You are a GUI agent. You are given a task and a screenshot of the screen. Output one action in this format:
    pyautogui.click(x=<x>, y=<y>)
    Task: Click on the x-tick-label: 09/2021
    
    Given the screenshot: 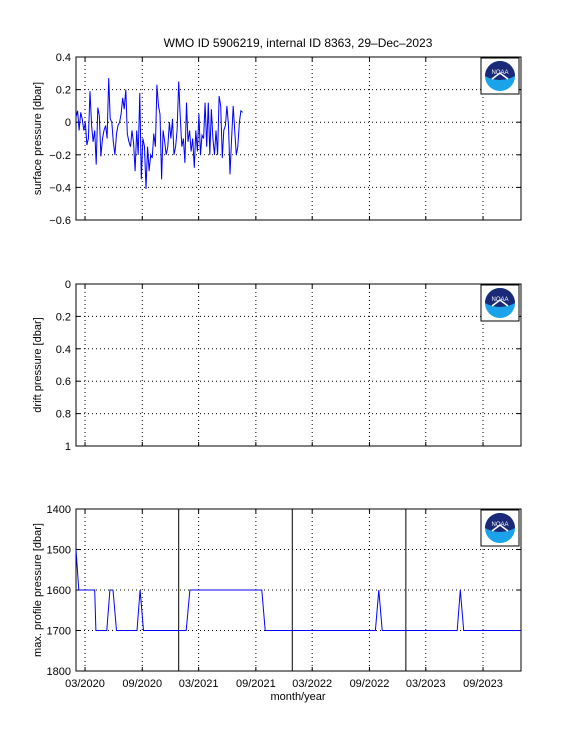 What is the action you would take?
    pyautogui.click(x=256, y=684)
    